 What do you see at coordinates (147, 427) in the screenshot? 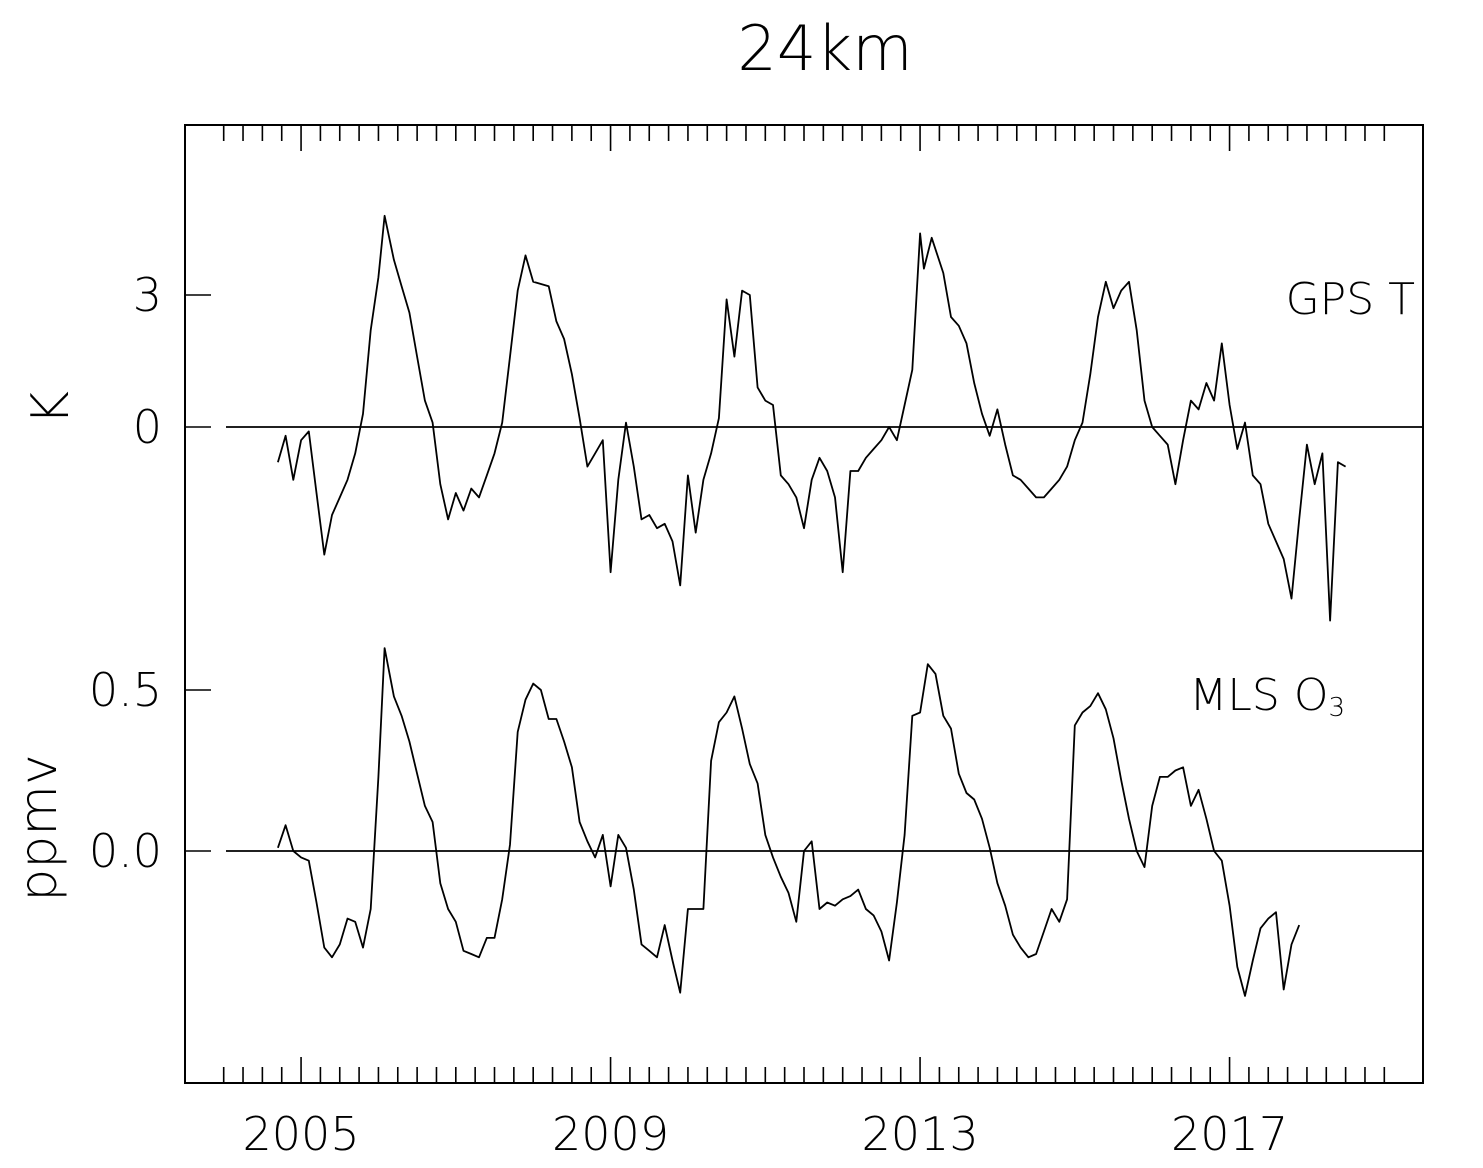
I see `y-tick-label: 0` at bounding box center [147, 427].